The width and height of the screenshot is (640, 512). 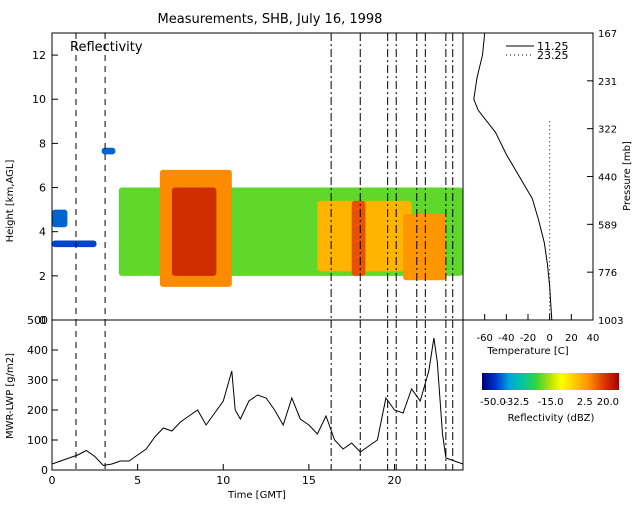 What do you see at coordinates (42, 320) in the screenshot?
I see `reflectivity-ytick-label: 0` at bounding box center [42, 320].